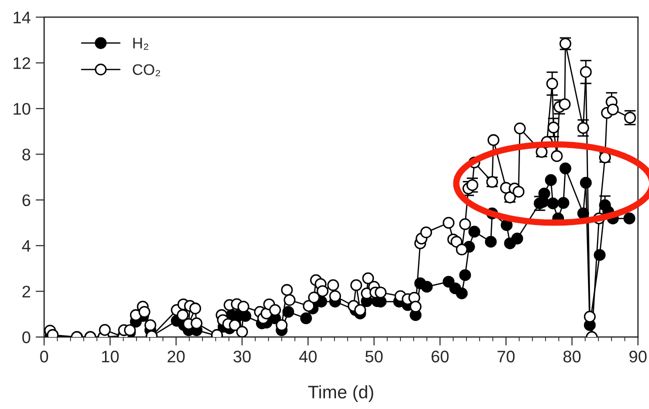 The width and height of the screenshot is (649, 409). What do you see at coordinates (22, 18) in the screenshot?
I see `y-tick-label: 14` at bounding box center [22, 18].